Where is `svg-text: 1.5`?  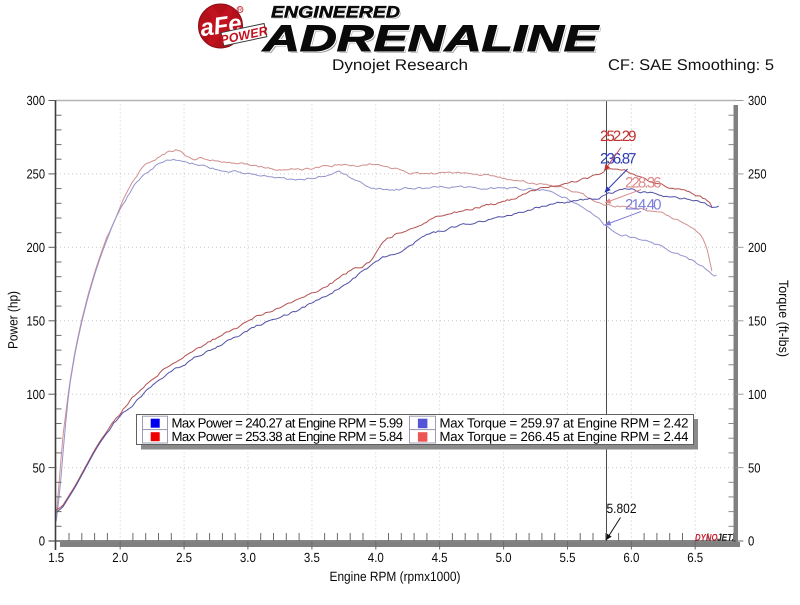
svg-text: 1.5 is located at coordinates (56, 557).